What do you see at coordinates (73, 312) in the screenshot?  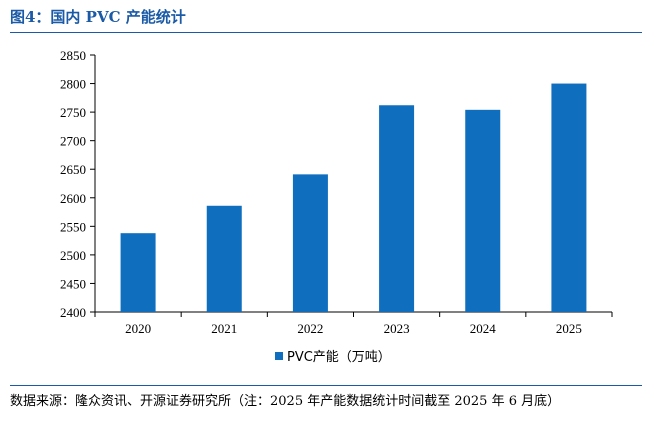 I see `y-tick-label: 2400` at bounding box center [73, 312].